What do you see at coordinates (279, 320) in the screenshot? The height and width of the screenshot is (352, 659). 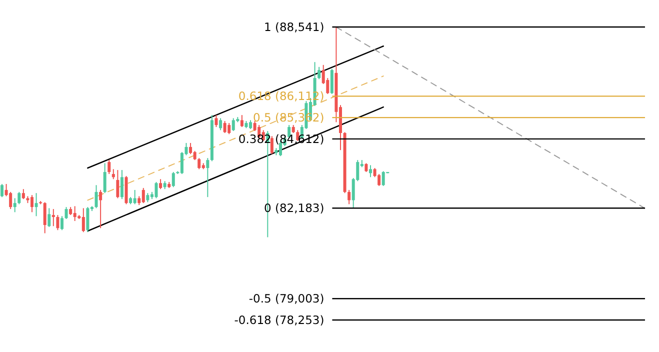 I see `ref-line-label: -0.618 (78,253)` at bounding box center [279, 320].